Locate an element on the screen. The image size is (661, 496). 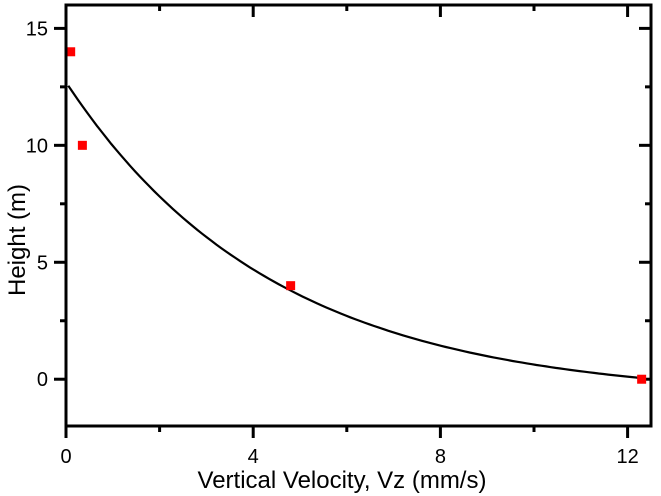
x-tick-label: 8 is located at coordinates (440, 457).